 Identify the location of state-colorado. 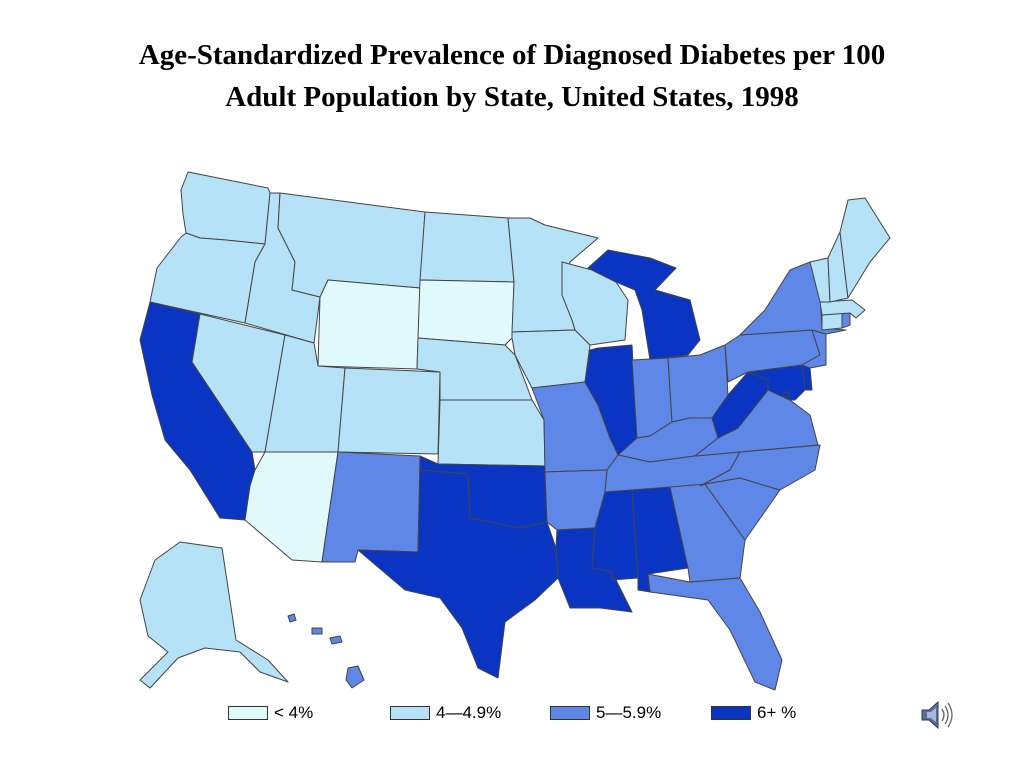
(389, 411).